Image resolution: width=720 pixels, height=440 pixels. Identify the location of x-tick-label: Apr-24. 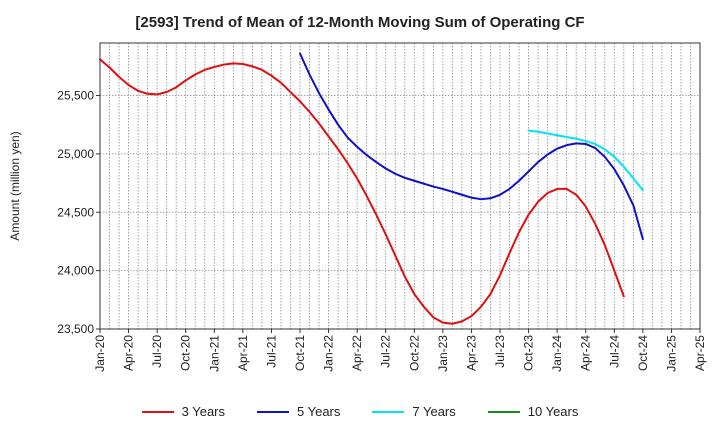
(586, 353).